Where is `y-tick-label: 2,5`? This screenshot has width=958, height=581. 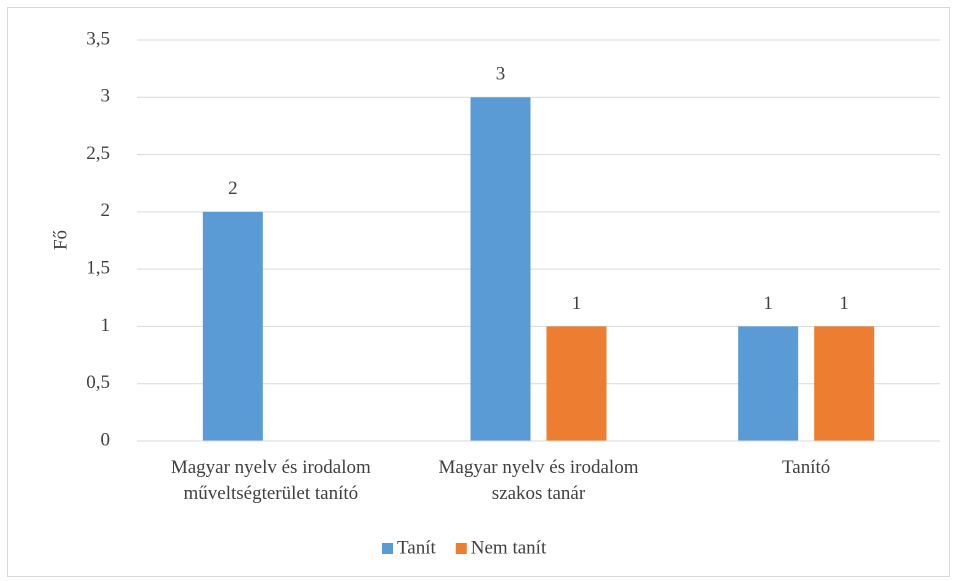
y-tick-label: 2,5 is located at coordinates (98, 153).